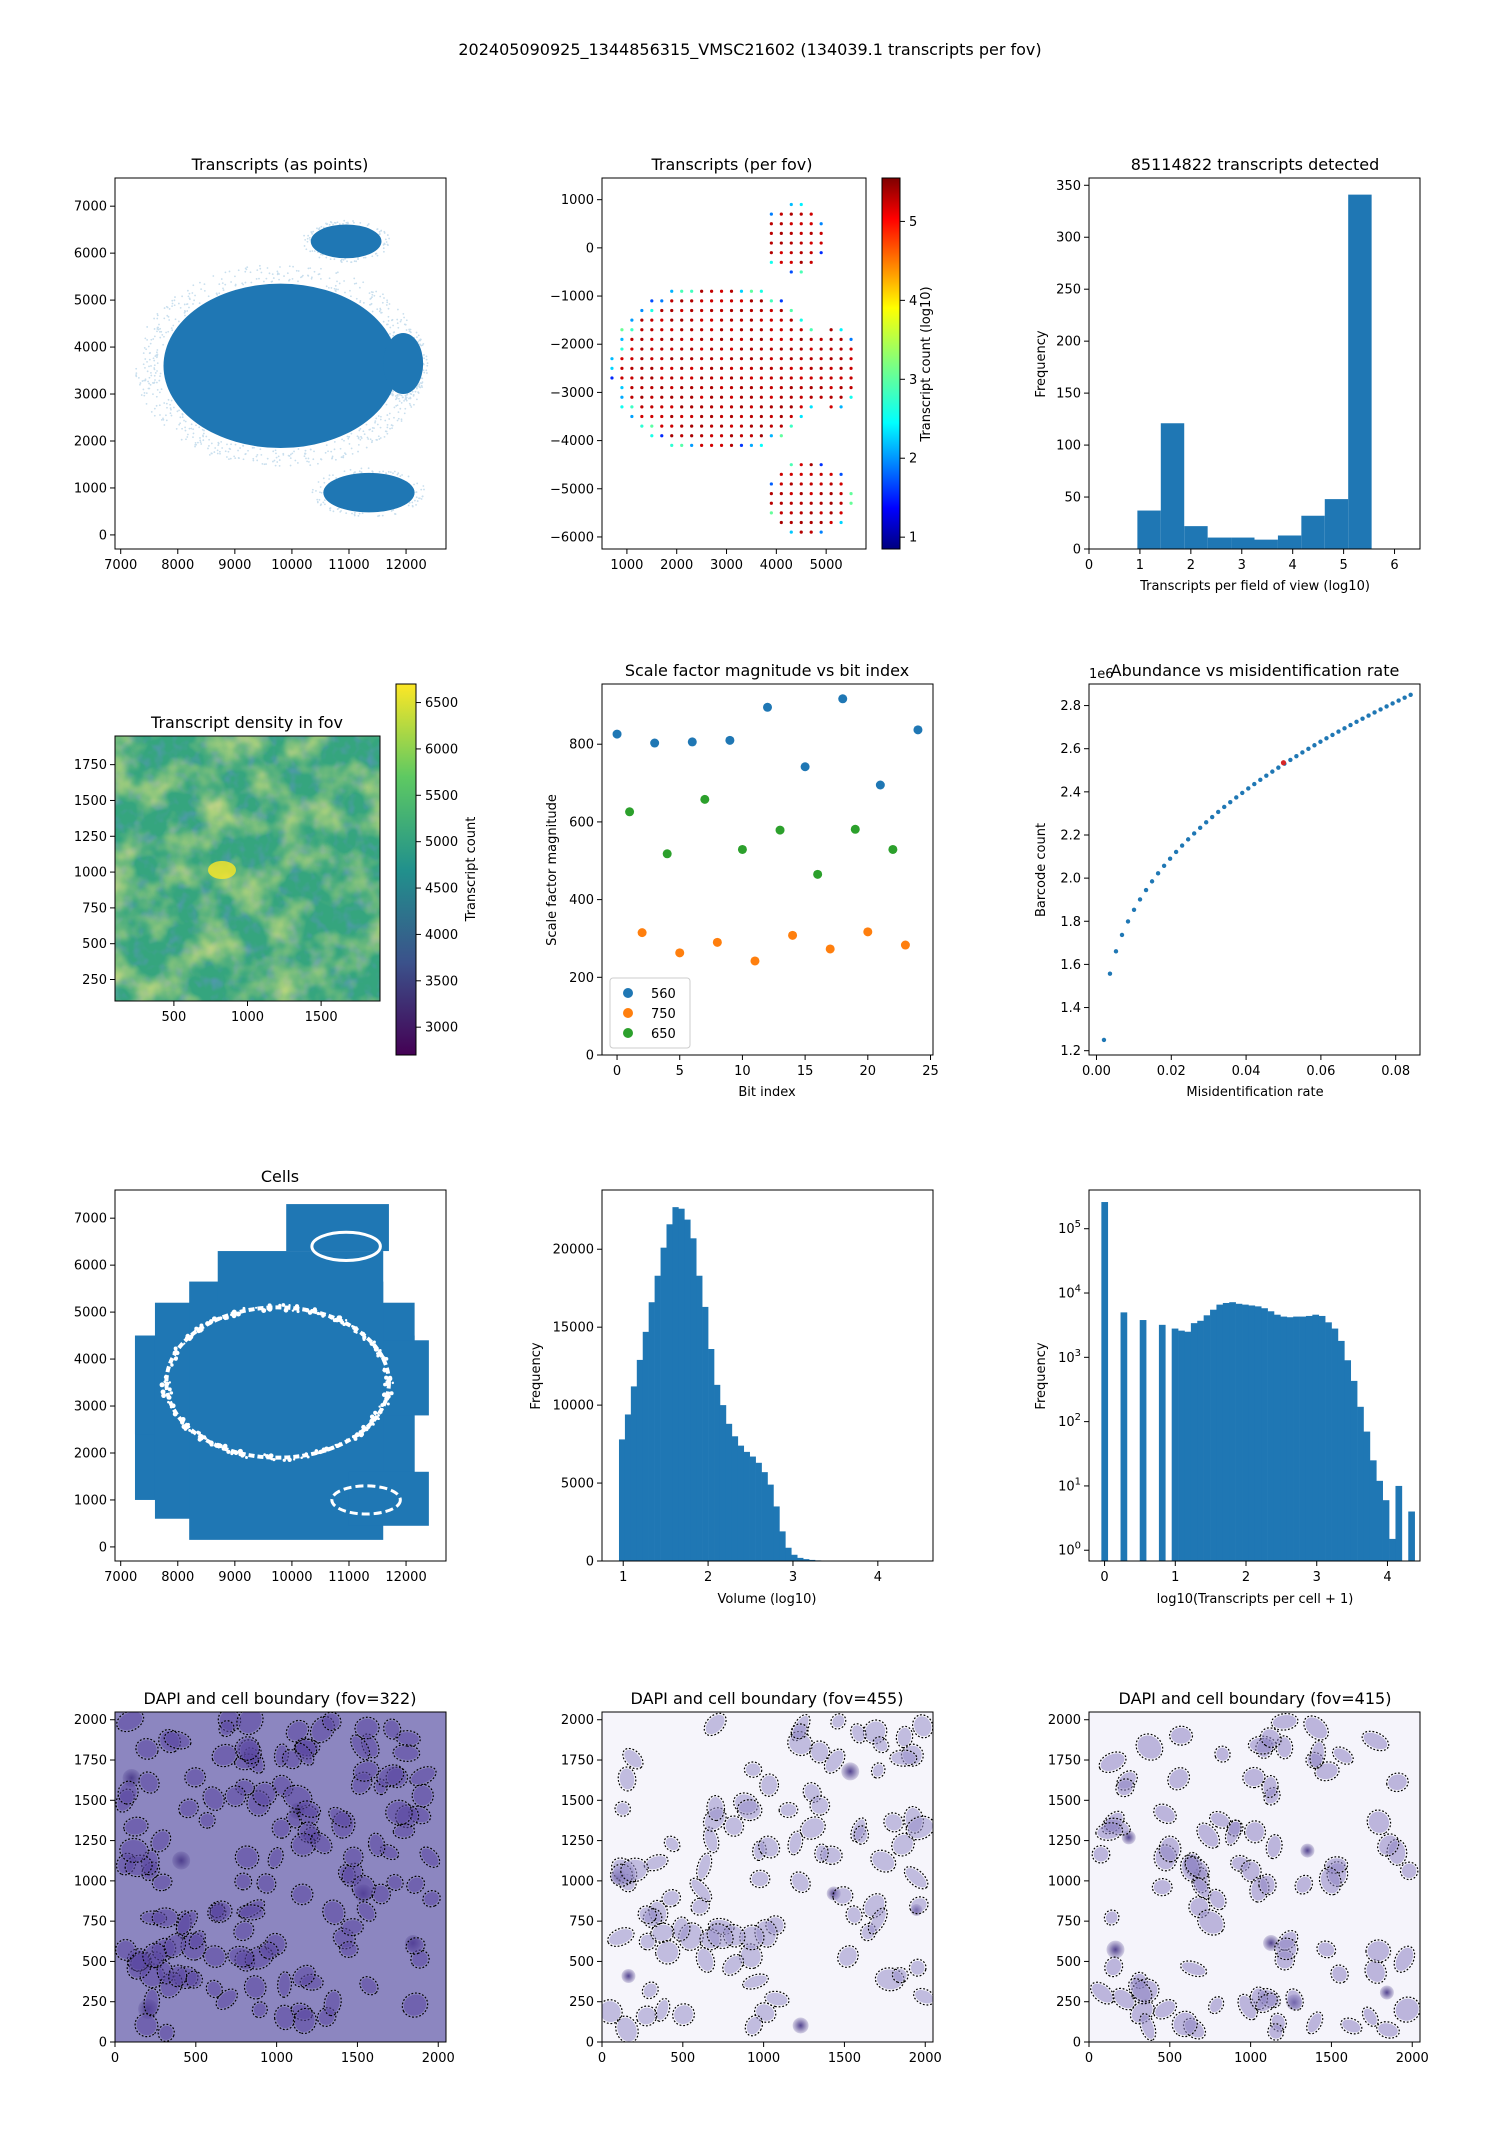 This screenshot has height=2150, width=1500. Describe the element at coordinates (1070, 879) in the screenshot. I see `y-tick-label: 2.0` at that location.